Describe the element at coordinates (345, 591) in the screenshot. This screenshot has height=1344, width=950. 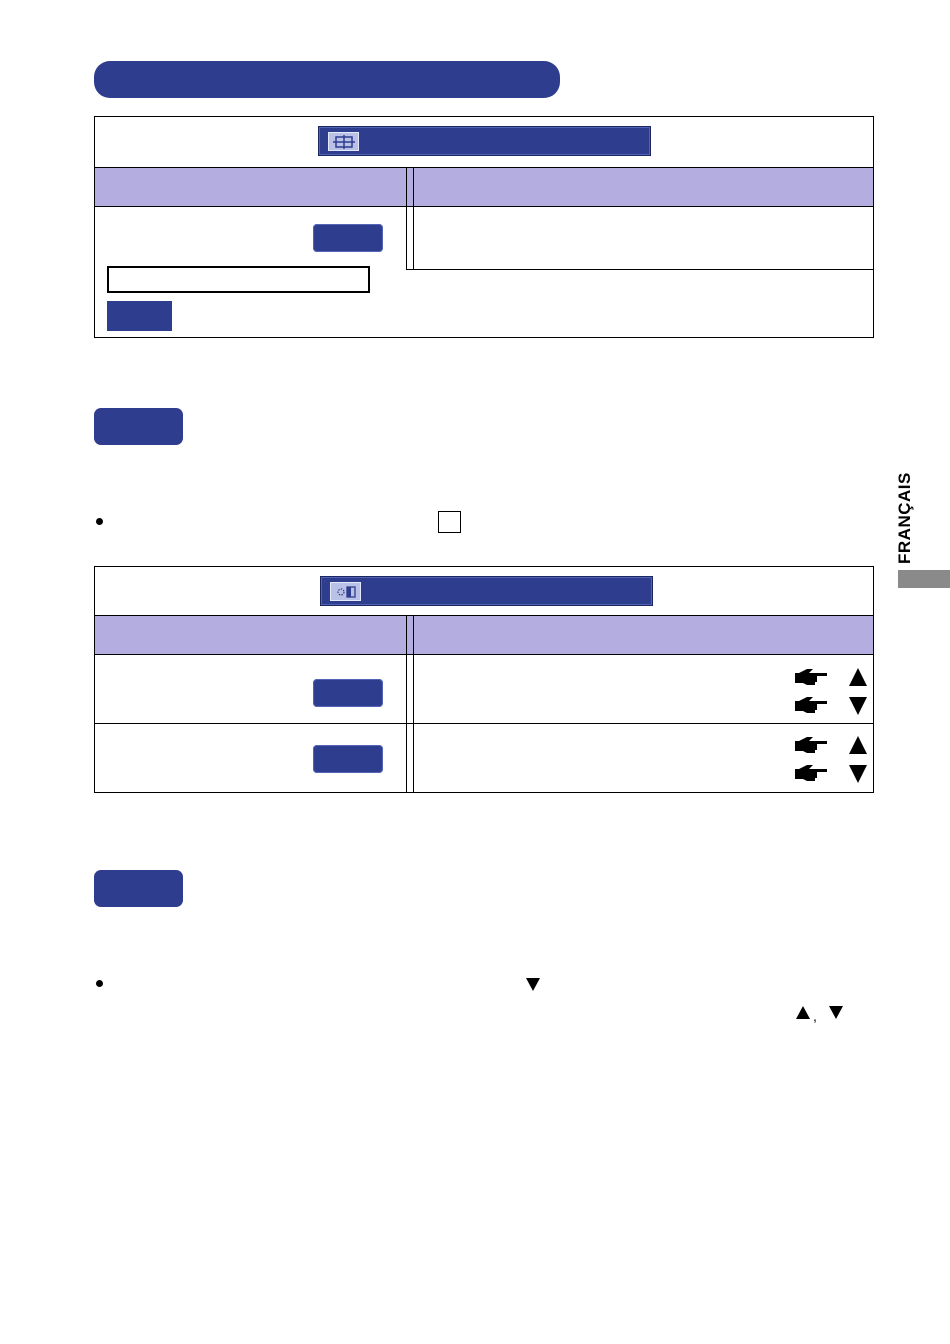
I see `brightness-contrast-icon` at that location.